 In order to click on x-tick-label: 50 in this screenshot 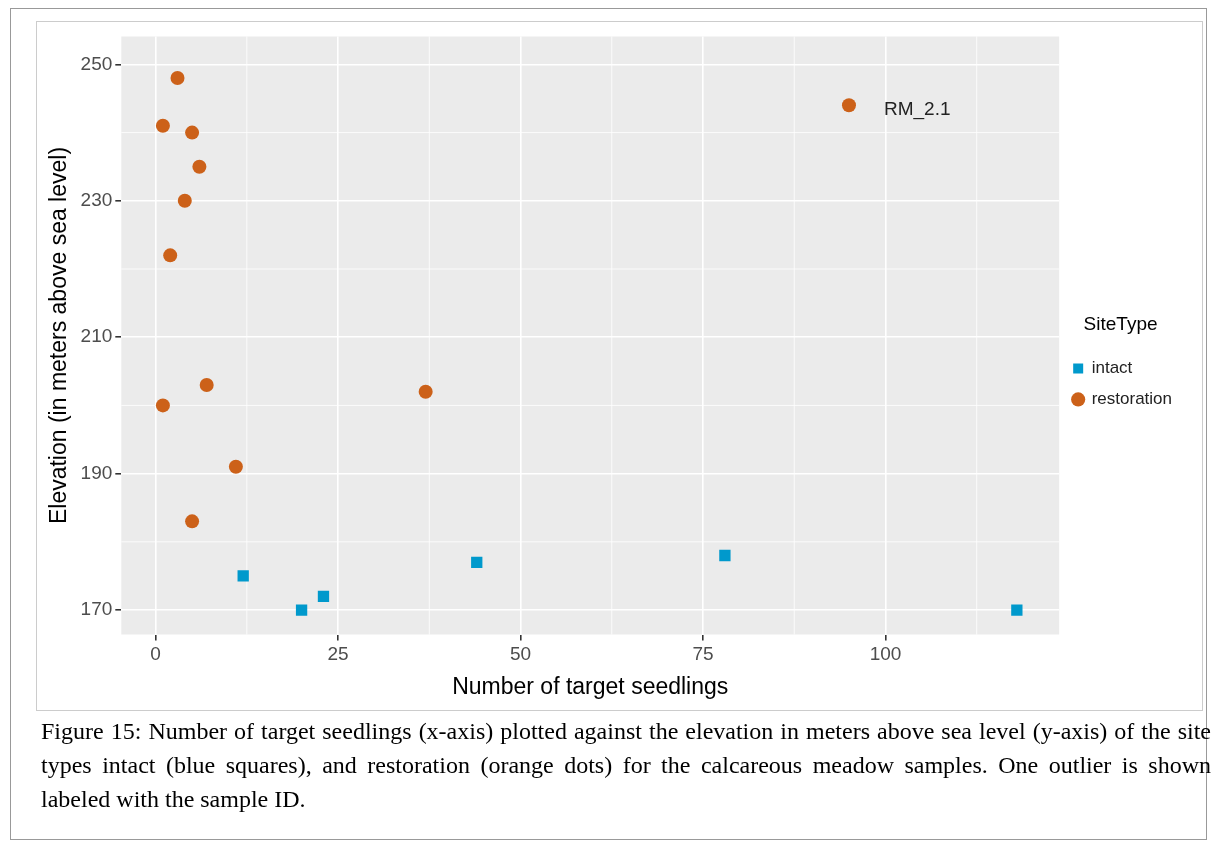, I will do `click(520, 654)`.